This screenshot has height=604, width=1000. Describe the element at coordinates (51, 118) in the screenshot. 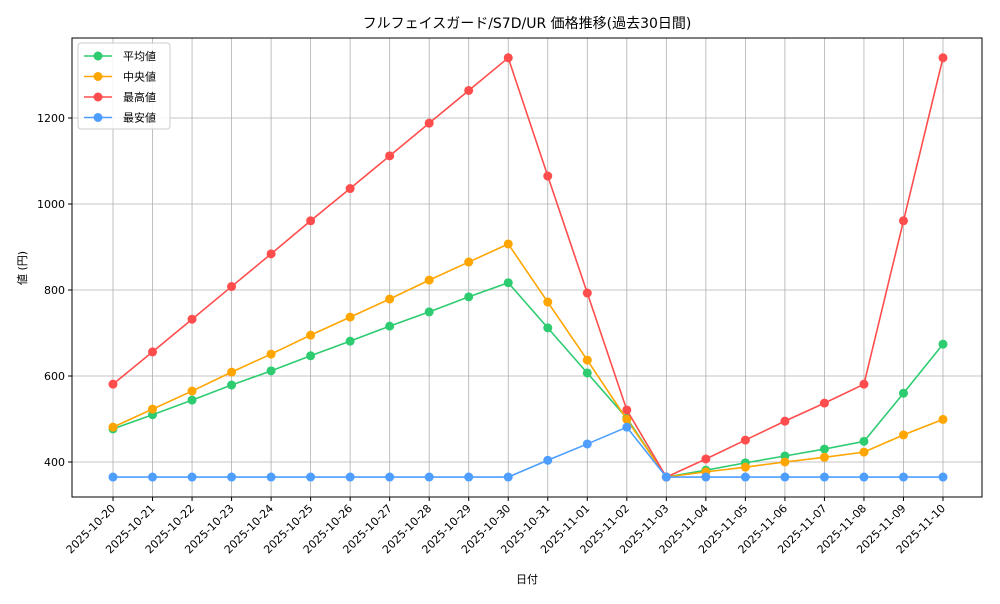

I see `y-tick-label: 1200` at that location.